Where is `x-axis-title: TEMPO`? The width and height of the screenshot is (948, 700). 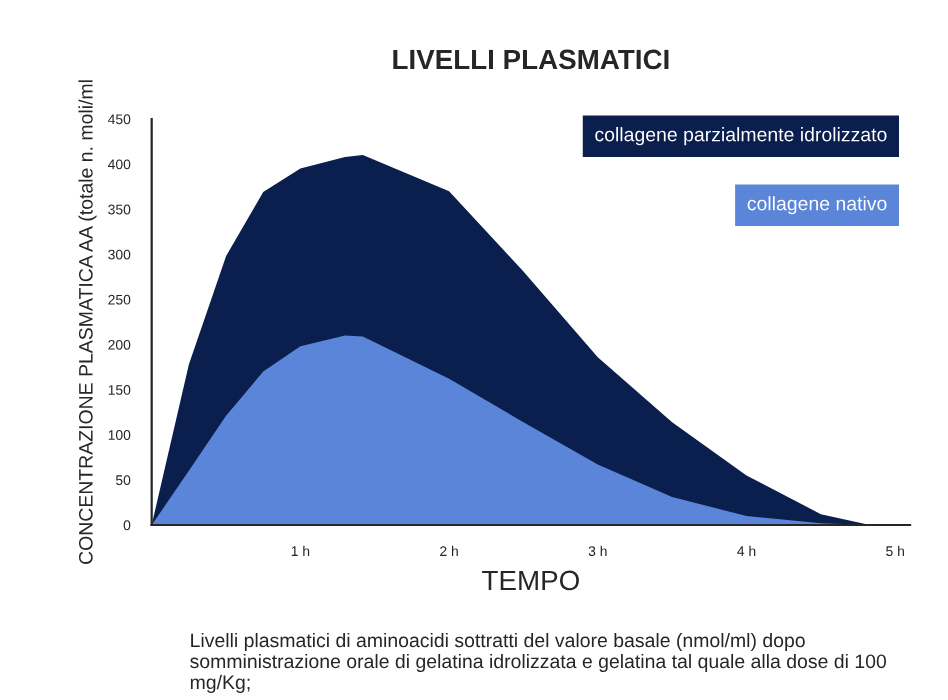
x-axis-title: TEMPO is located at coordinates (530, 580).